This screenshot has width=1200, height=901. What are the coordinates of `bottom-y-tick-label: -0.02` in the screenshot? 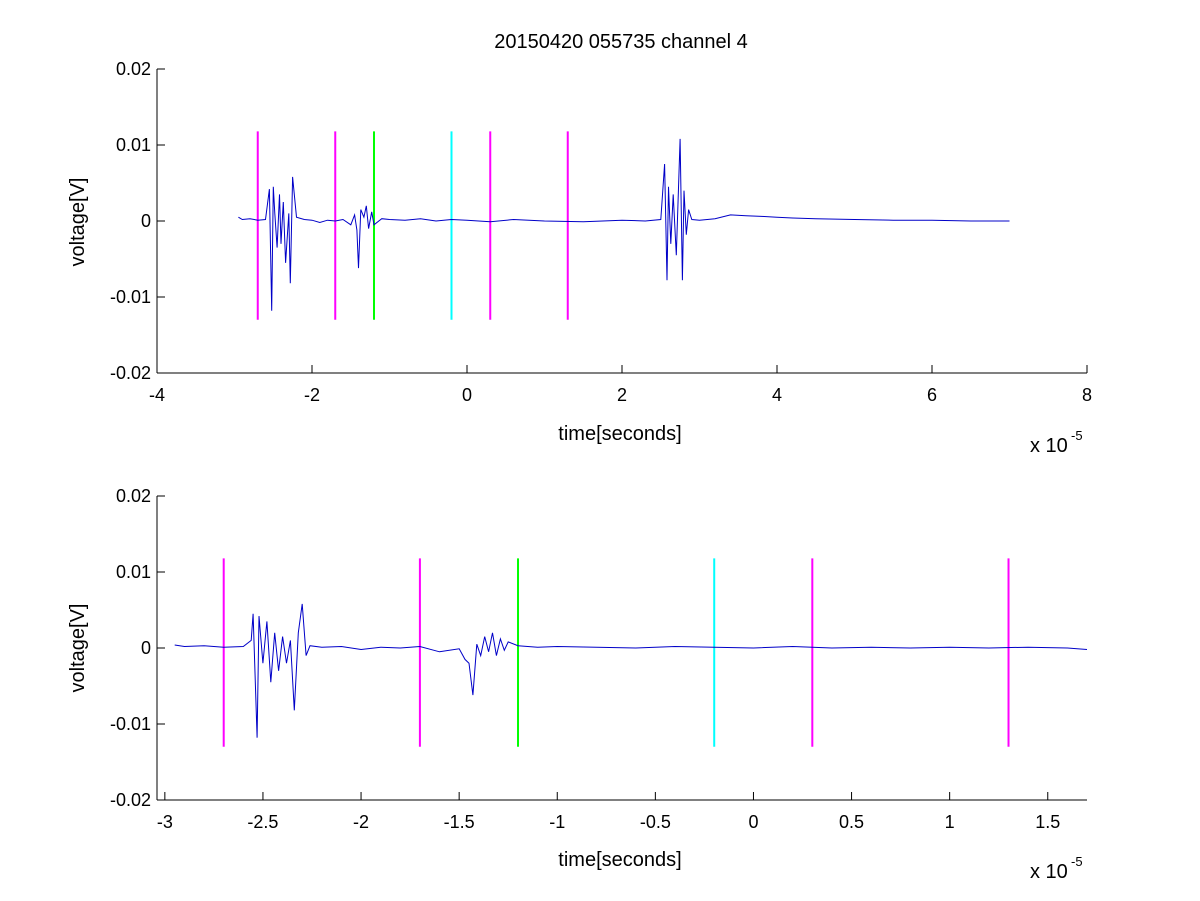 It's located at (130, 800).